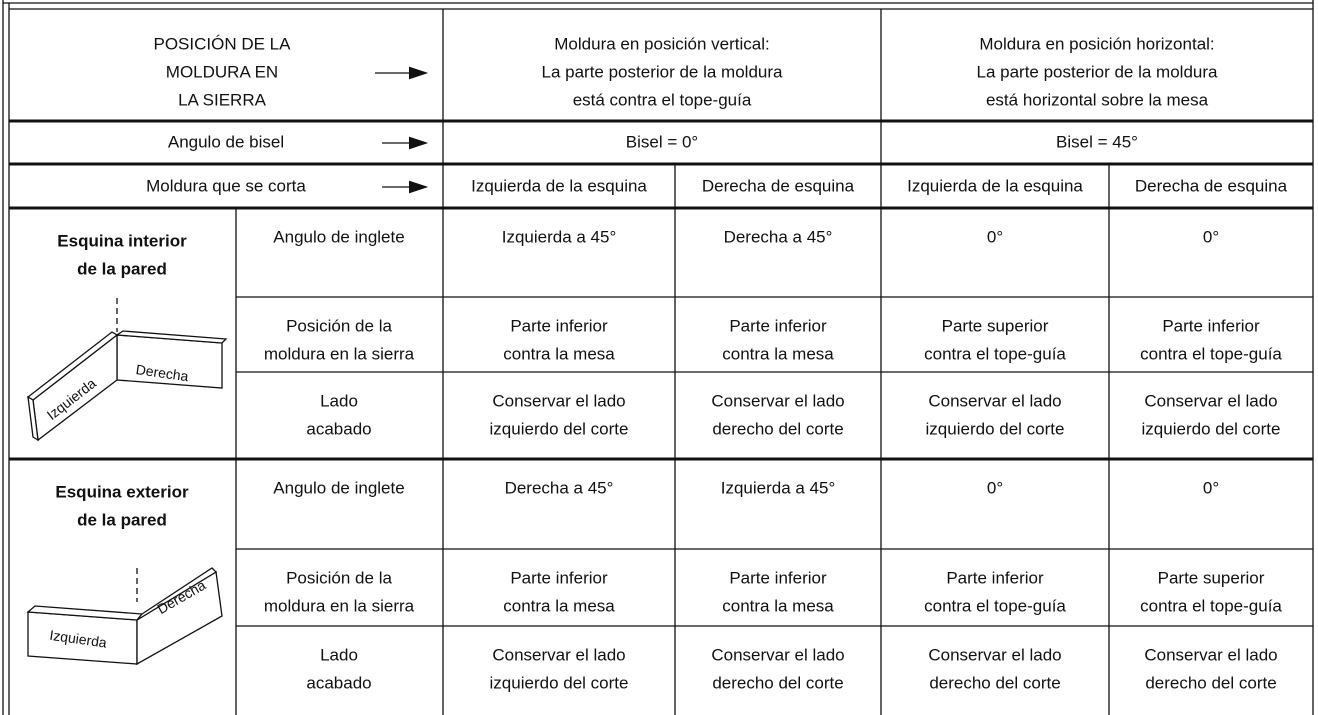 The image size is (1318, 715). What do you see at coordinates (222, 71) in the screenshot?
I see `header-label: MOLDURA EN` at bounding box center [222, 71].